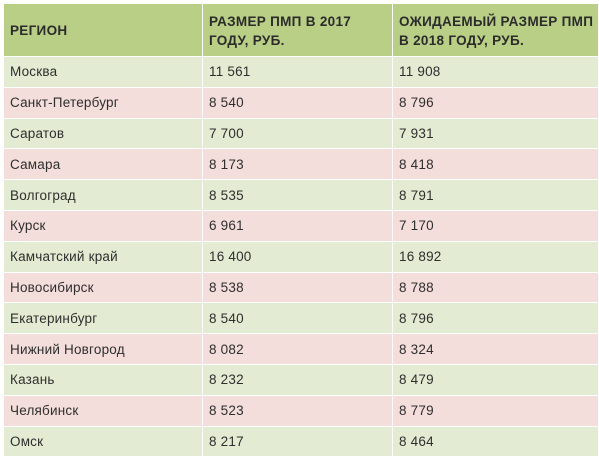  Describe the element at coordinates (297, 133) in the screenshot. I see `cell-pmp-2017: 7 700` at that location.